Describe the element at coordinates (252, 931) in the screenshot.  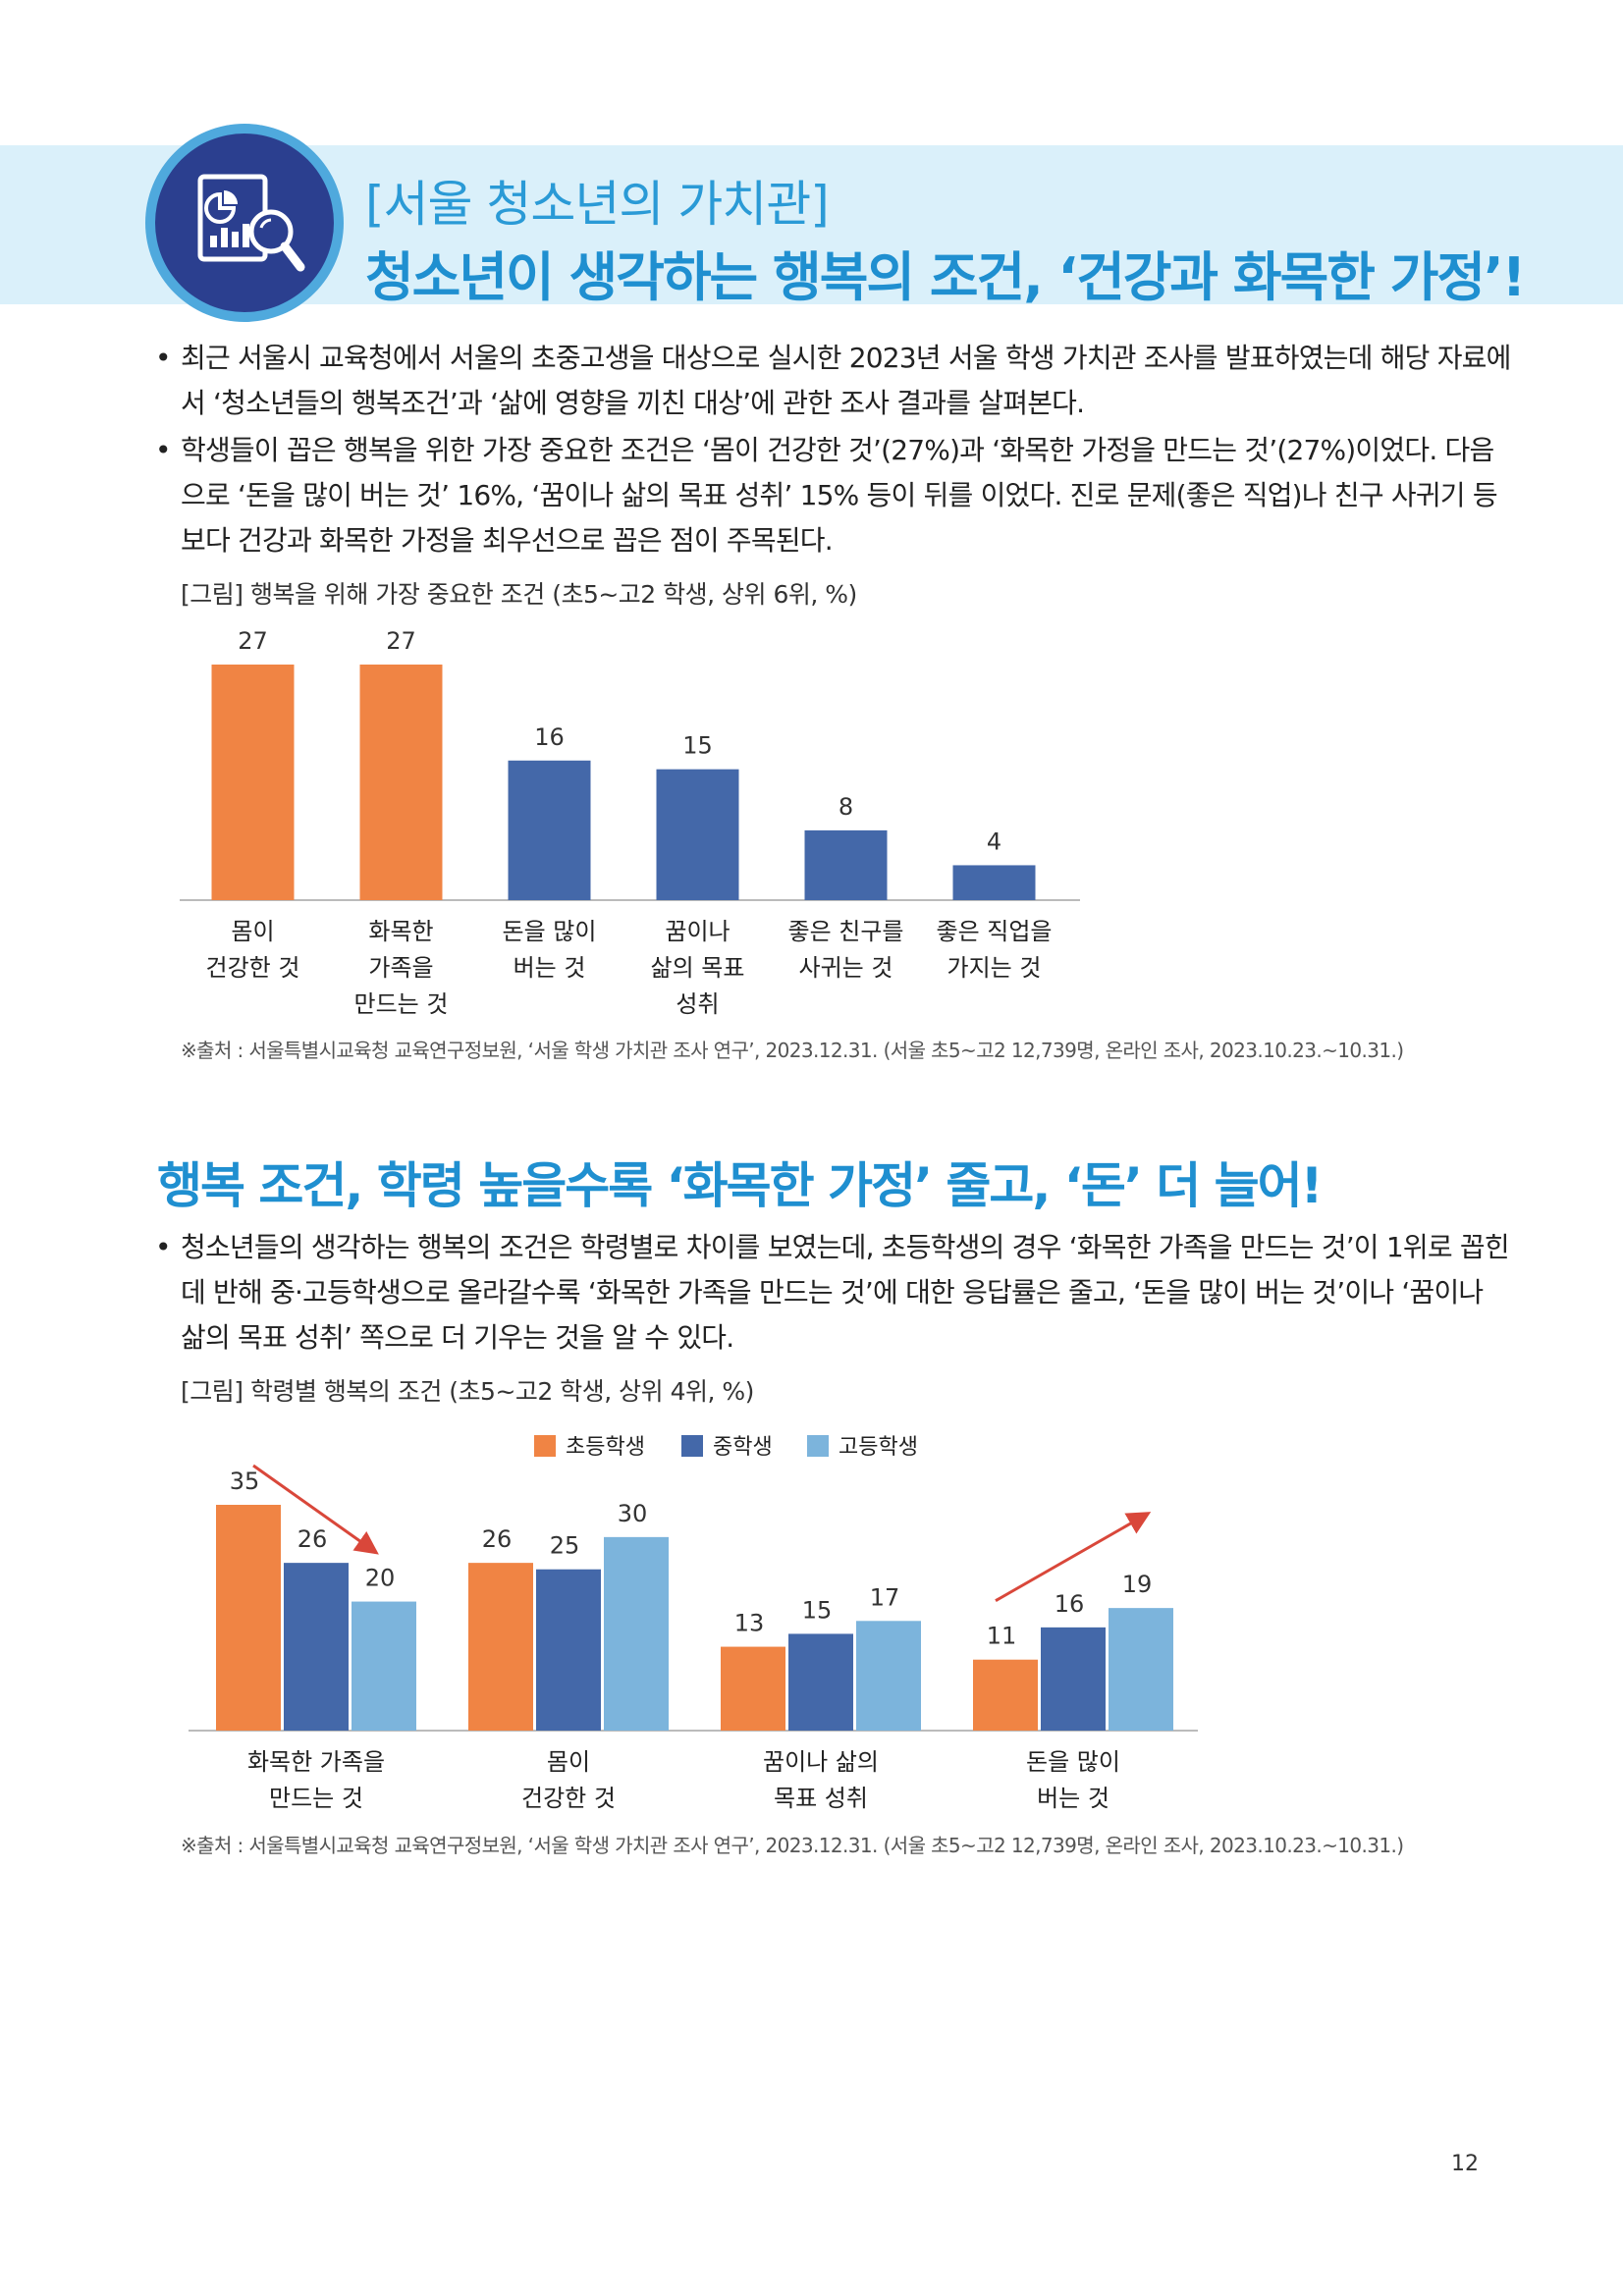
I see `chart1-category-label: 몸이` at that location.